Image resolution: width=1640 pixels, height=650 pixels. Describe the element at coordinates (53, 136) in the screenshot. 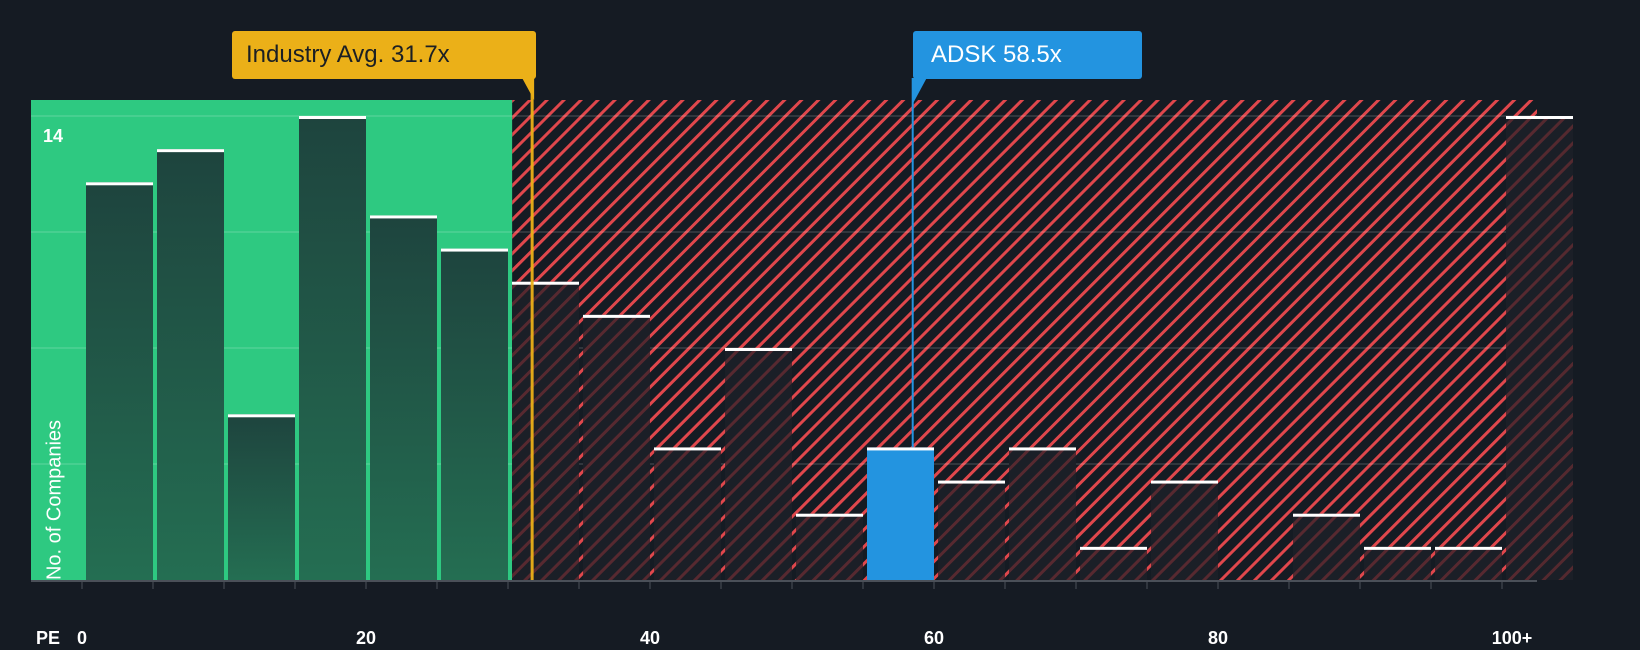

I see `y-axis-max-label: 14` at that location.